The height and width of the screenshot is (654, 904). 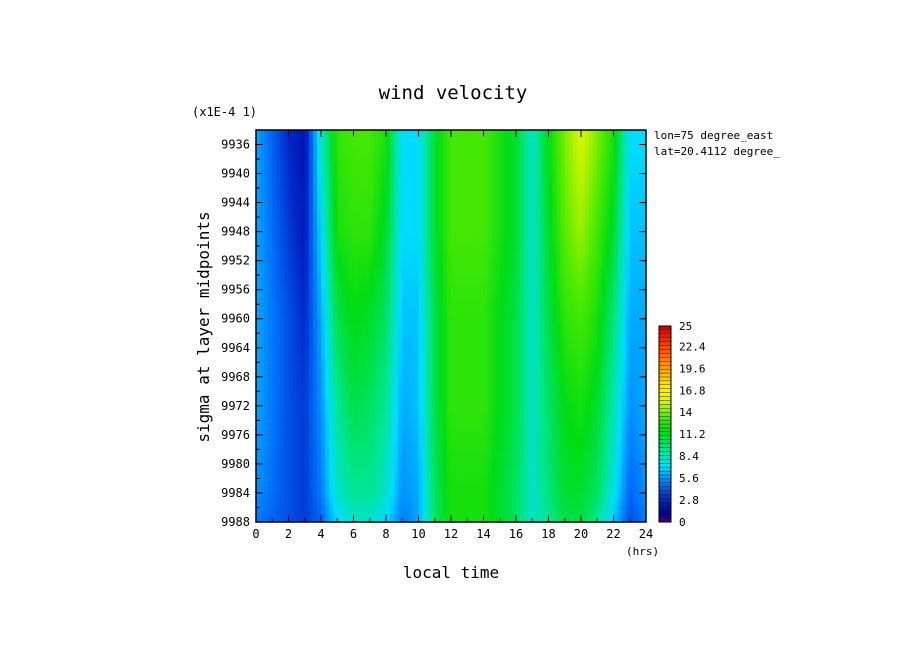 What do you see at coordinates (689, 478) in the screenshot?
I see `colorbar-tick-label: 5.6` at bounding box center [689, 478].